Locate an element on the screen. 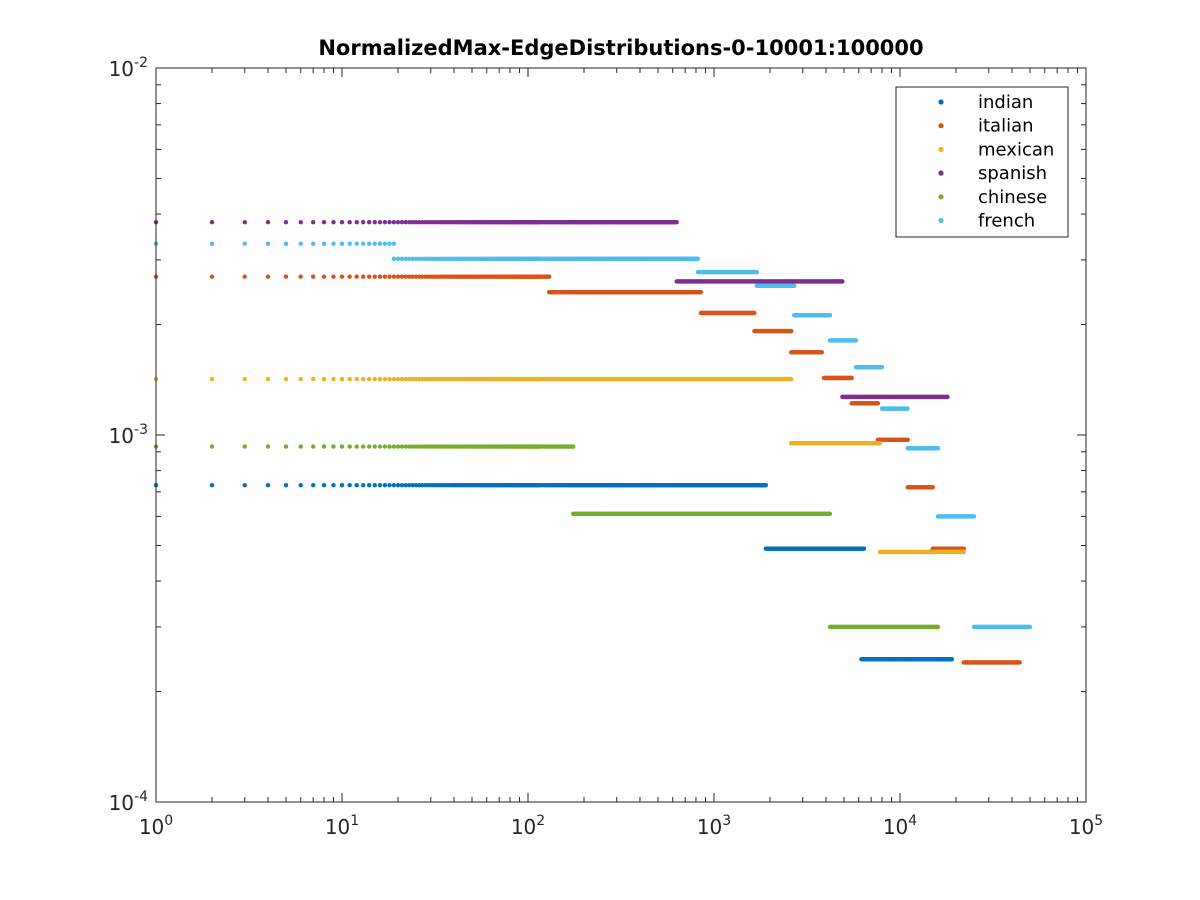  legend-label-mexican: mexican is located at coordinates (1016, 149).